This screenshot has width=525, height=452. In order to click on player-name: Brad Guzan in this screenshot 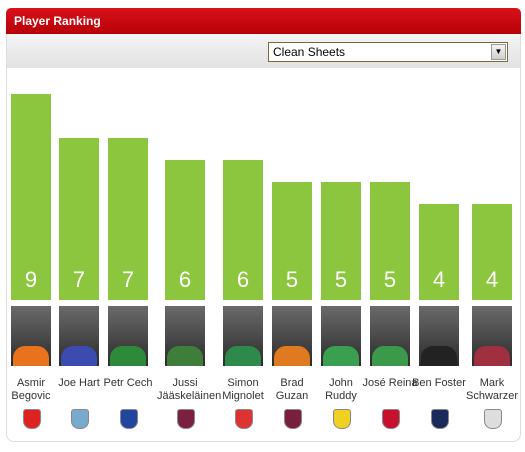, I will do `click(292, 389)`.